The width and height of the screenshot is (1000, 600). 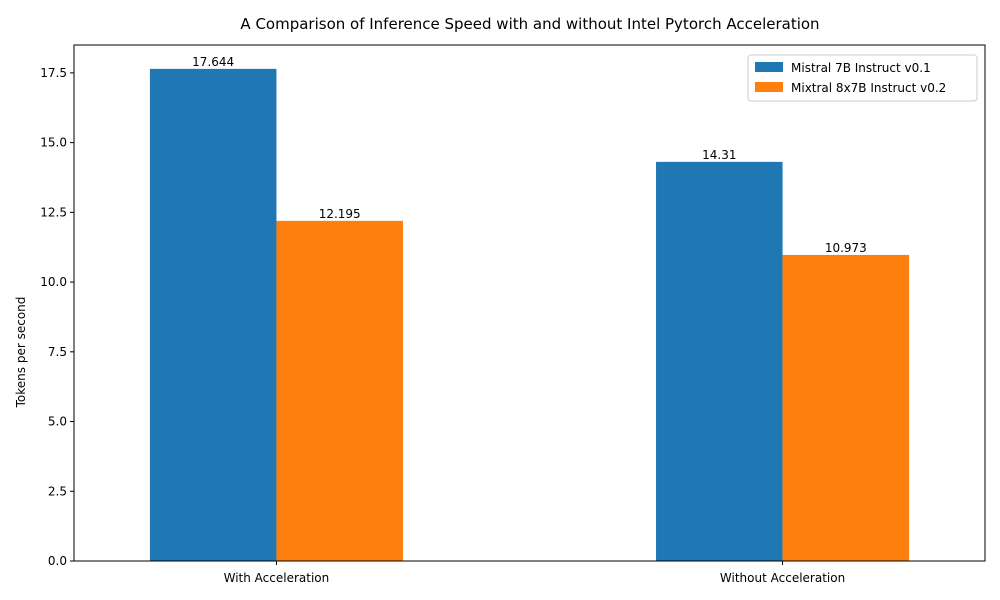 I want to click on bar-value-label: 14.31, so click(x=719, y=155).